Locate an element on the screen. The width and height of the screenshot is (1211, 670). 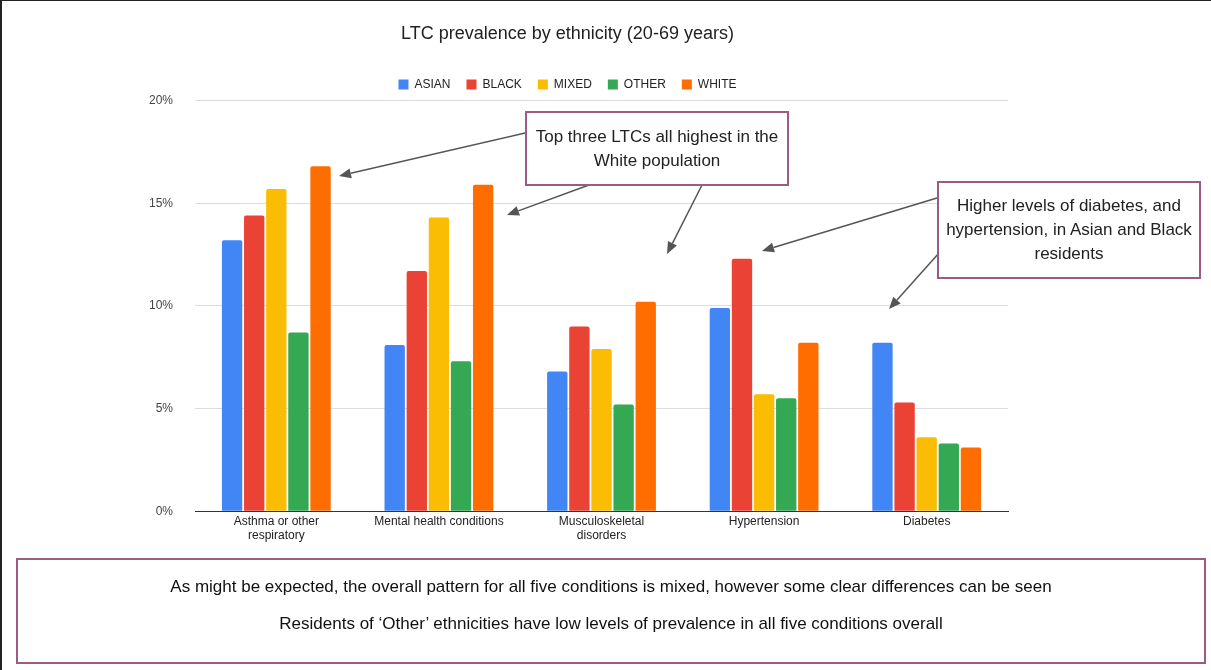
x-tick-label: Asthma or other respiratory is located at coordinates (276, 528).